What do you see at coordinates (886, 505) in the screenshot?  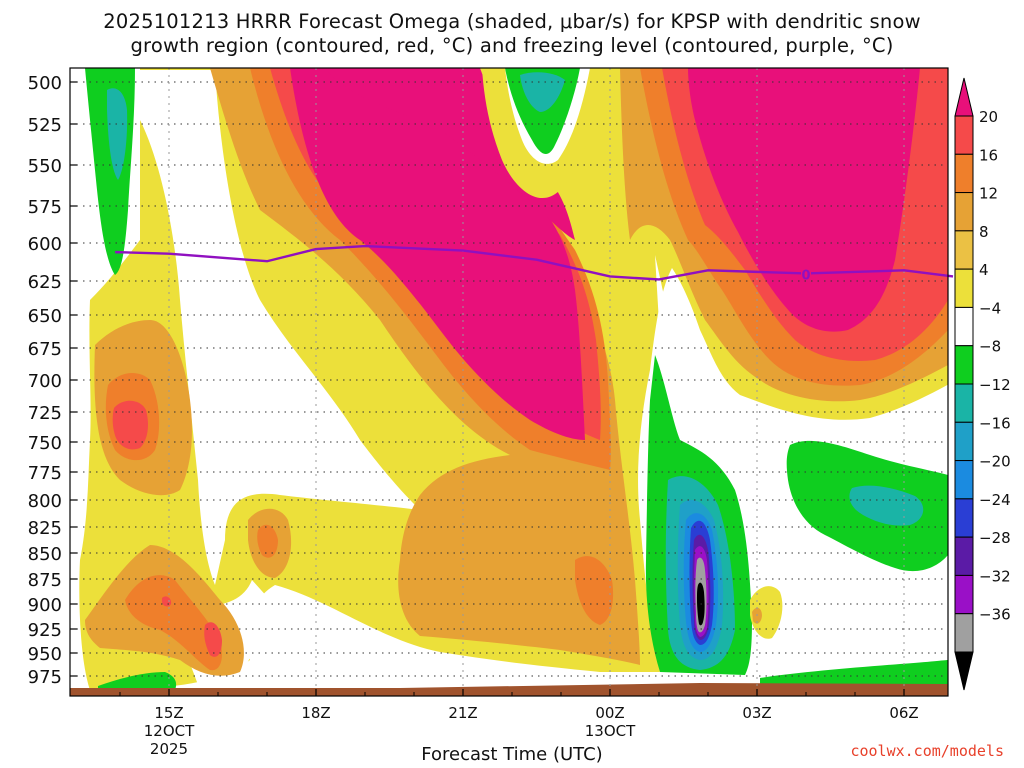 I see `omega-region-neg-8-12-right` at bounding box center [886, 505].